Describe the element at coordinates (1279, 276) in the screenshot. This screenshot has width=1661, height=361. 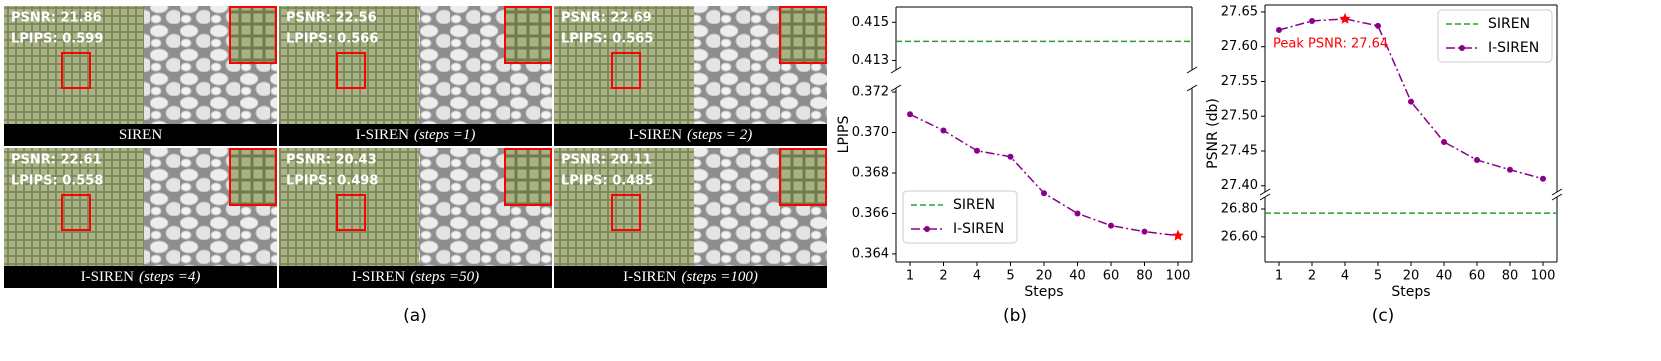
I see `x-tick-label: 1` at that location.